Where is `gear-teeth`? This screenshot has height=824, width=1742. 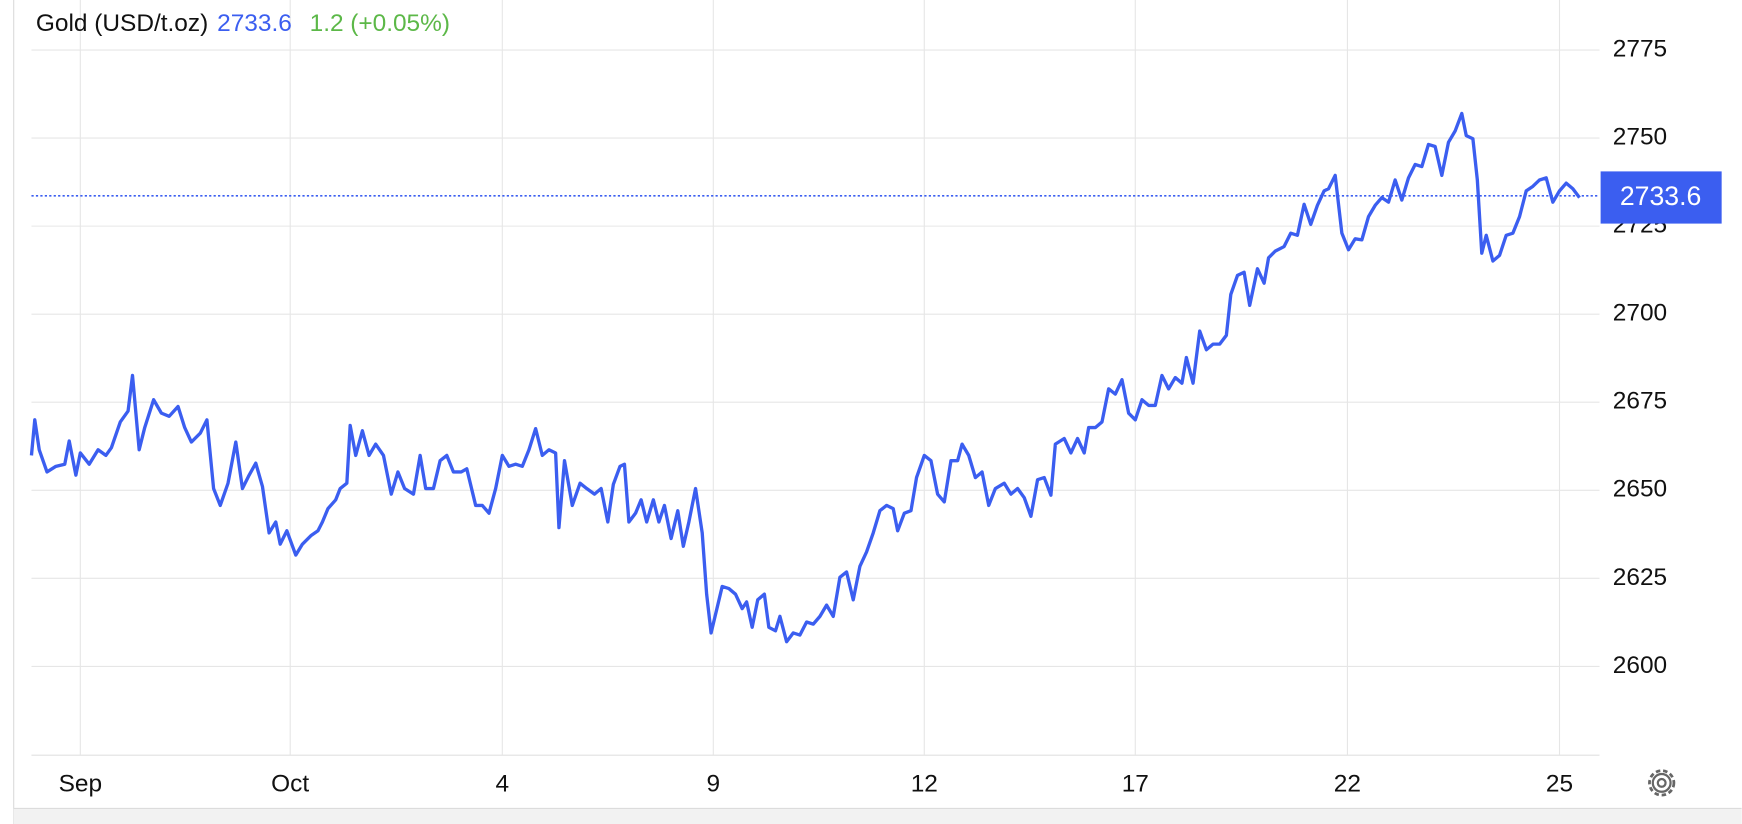 gear-teeth is located at coordinates (1662, 783).